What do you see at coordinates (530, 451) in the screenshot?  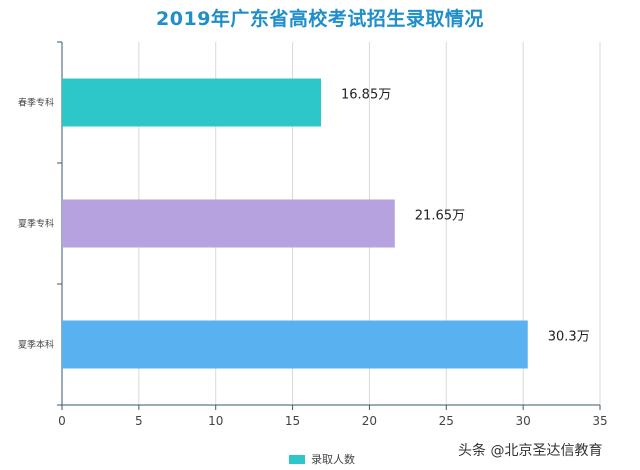 I see `watermark: 头条 @北京圣达信教育` at bounding box center [530, 451].